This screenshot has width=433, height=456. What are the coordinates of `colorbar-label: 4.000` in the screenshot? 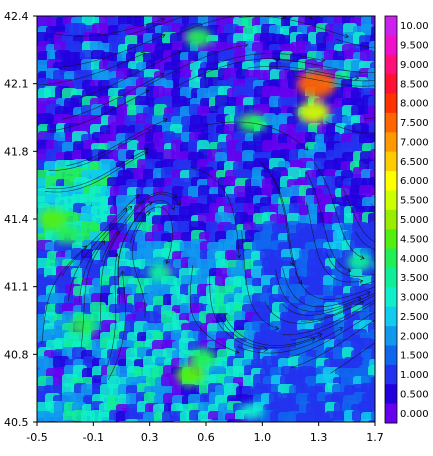 It's located at (414, 259).